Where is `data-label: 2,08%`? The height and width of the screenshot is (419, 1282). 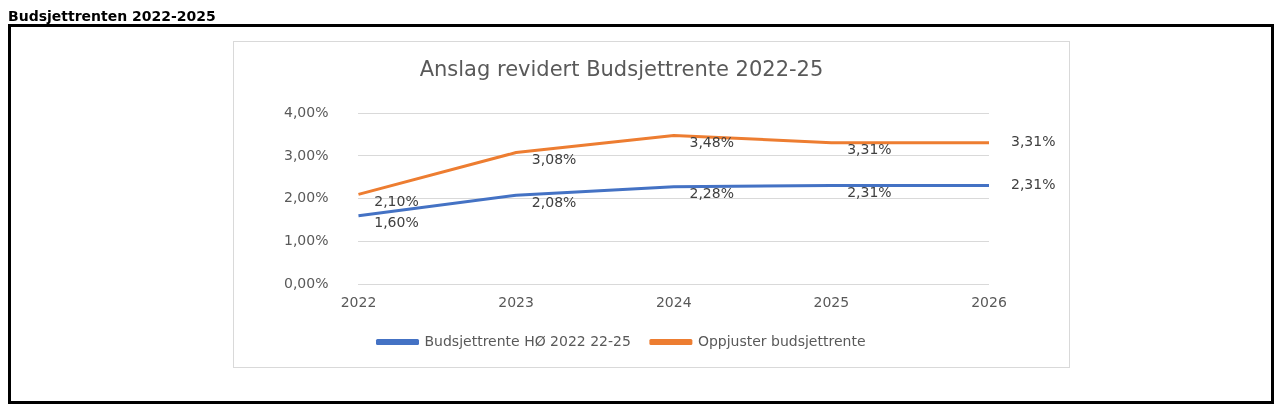
data-label: 2,08% is located at coordinates (554, 201).